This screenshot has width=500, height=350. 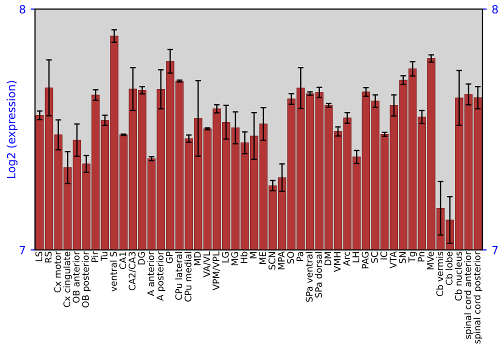 I want to click on x-tick-label: CPu medial, so click(x=188, y=277).